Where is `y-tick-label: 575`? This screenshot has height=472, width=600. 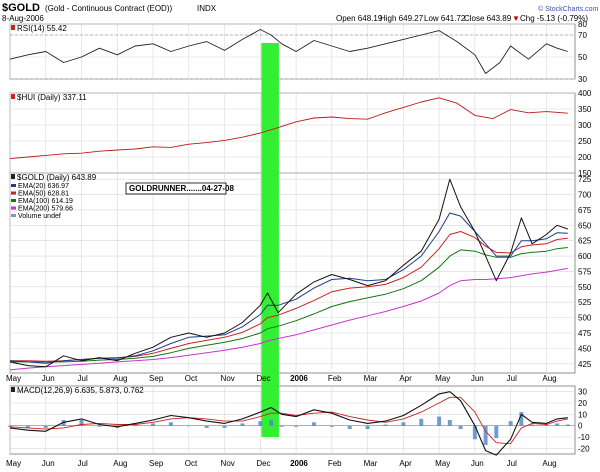
y-tick-label: 575 is located at coordinates (585, 271).